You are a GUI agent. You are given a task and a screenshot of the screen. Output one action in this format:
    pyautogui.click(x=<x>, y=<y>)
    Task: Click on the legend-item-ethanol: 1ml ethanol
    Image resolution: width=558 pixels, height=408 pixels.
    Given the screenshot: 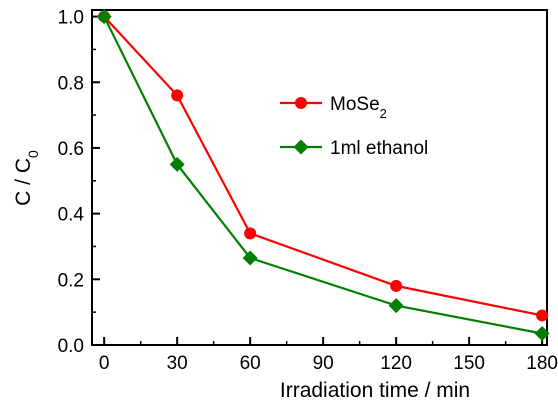 What is the action you would take?
    pyautogui.click(x=354, y=148)
    